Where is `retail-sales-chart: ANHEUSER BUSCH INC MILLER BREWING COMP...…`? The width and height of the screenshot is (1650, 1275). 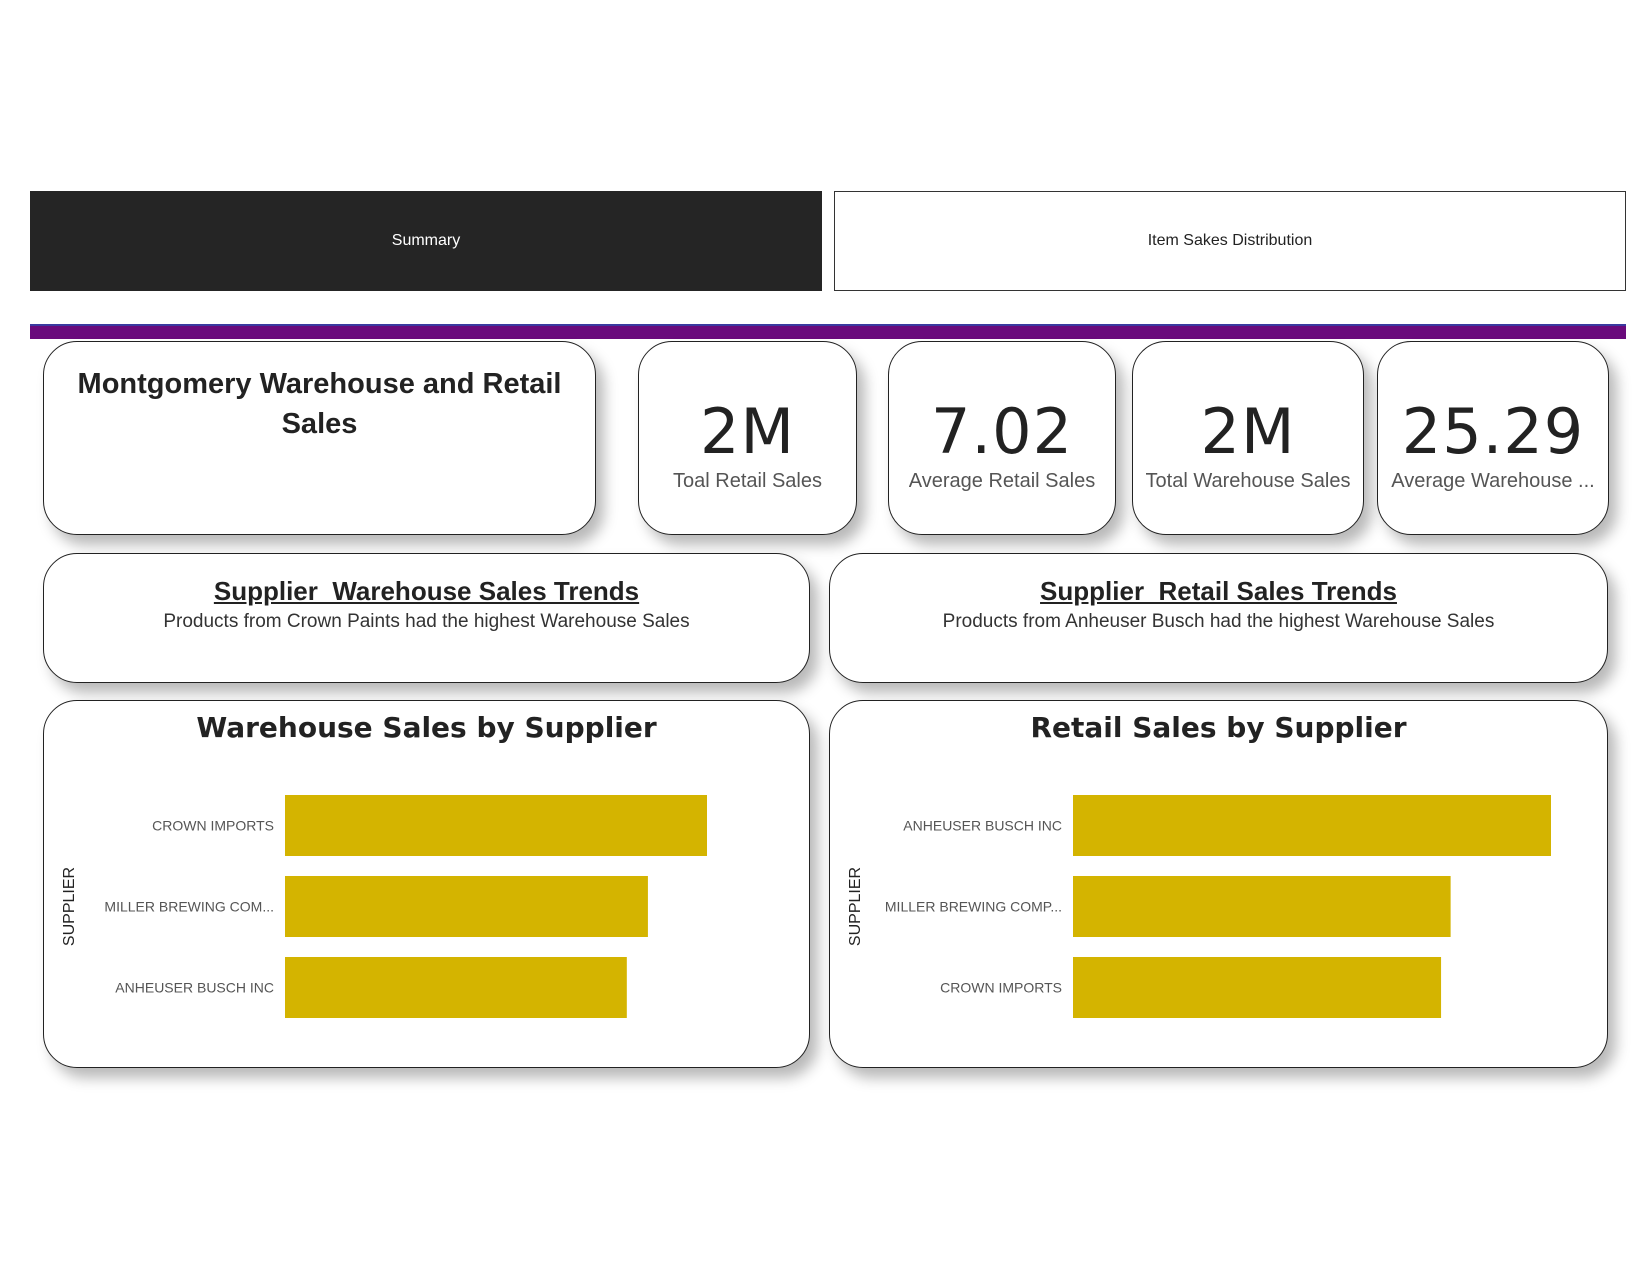
retail-sales-chart: ANHEUSER BUSCH INC MILLER BREWING COMP...… is located at coordinates (1199, 906).